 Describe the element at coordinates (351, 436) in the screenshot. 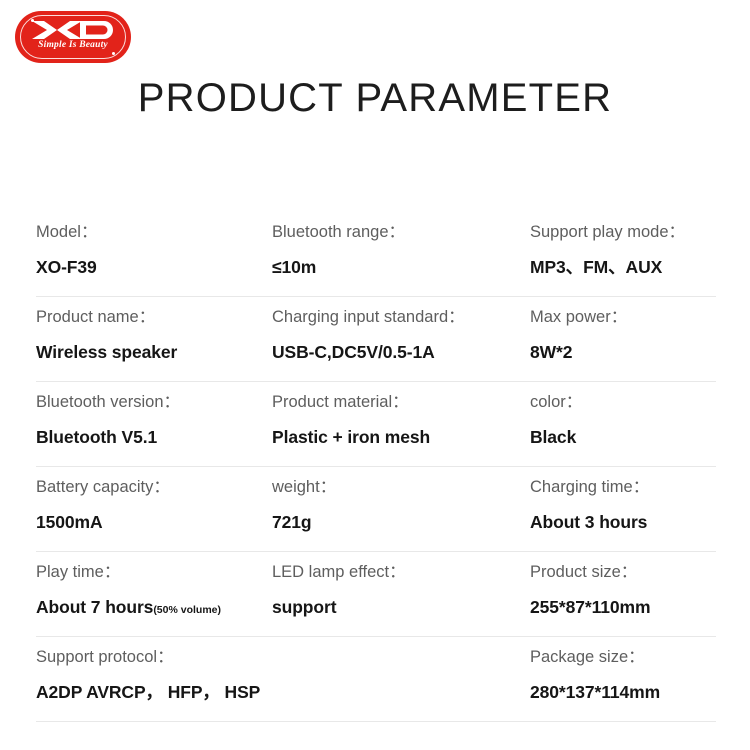

I see `spec-value: Plastic + iron mesh` at that location.